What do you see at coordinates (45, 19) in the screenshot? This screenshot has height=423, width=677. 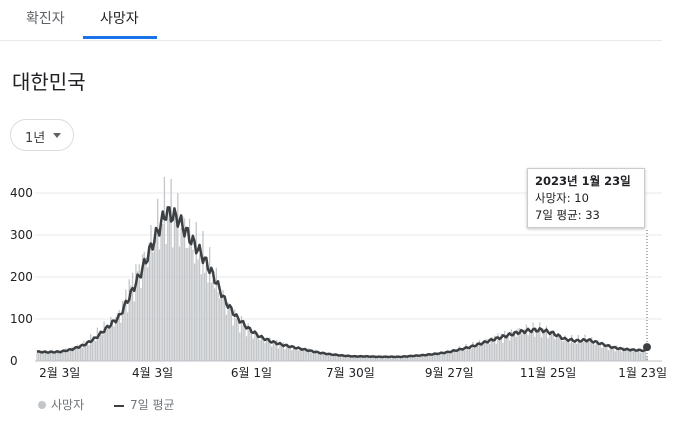 I see `tab-cases: 확진자` at bounding box center [45, 19].